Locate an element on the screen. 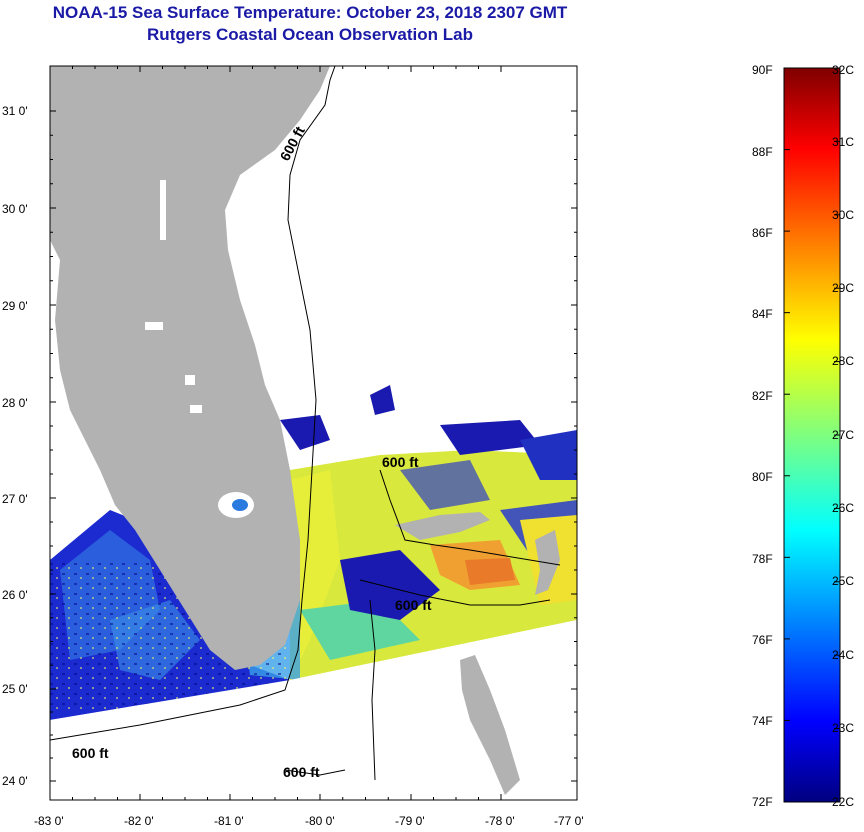 Image resolution: width=864 pixels, height=832 pixels. lat-label-25: 25 0' is located at coordinates (15, 689).